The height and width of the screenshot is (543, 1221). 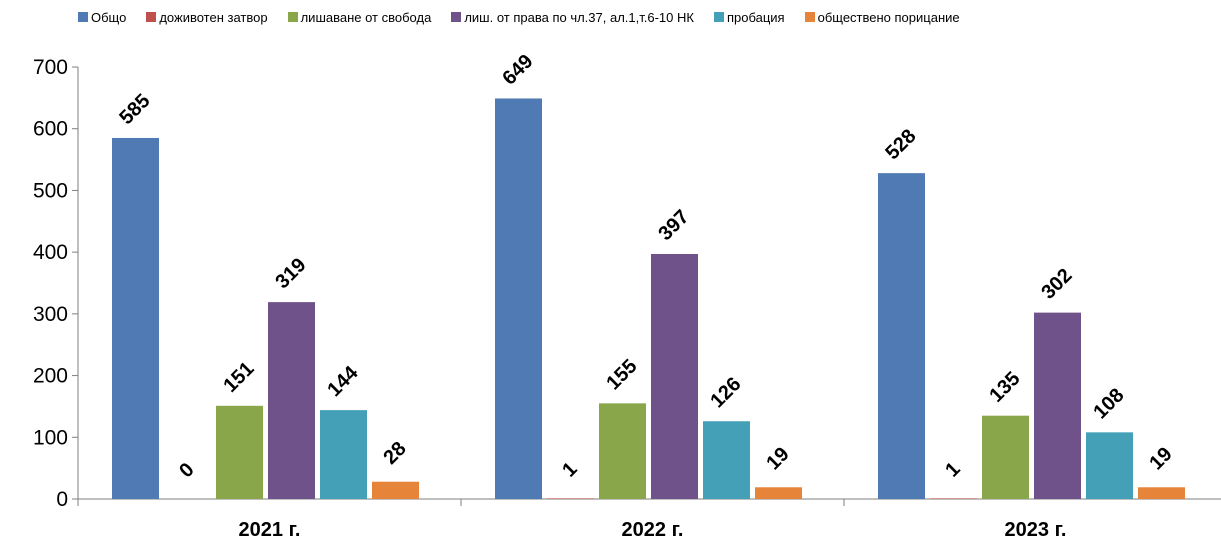 What do you see at coordinates (621, 374) in the screenshot?
I see `data-label: 155` at bounding box center [621, 374].